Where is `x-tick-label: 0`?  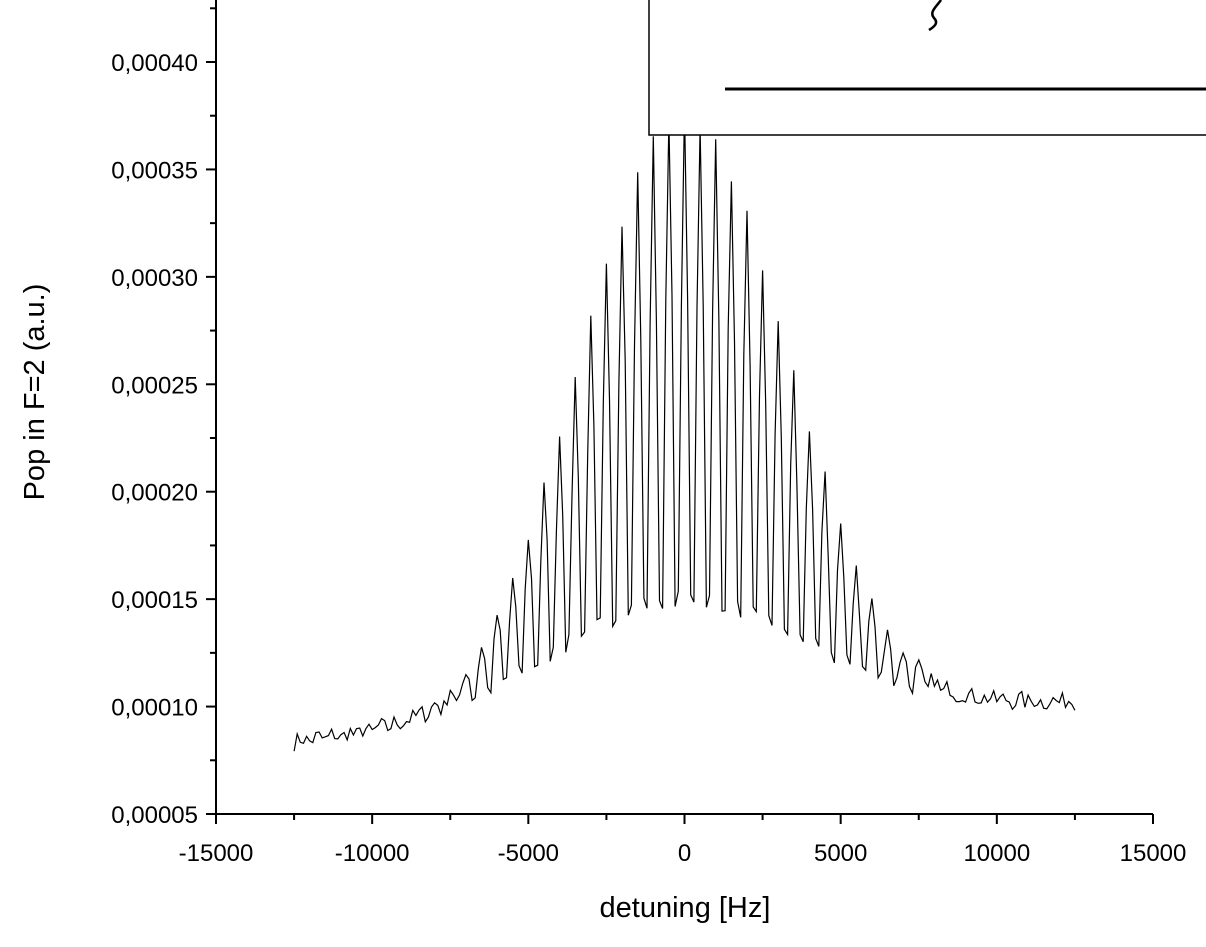
x-tick-label: 0 is located at coordinates (684, 853).